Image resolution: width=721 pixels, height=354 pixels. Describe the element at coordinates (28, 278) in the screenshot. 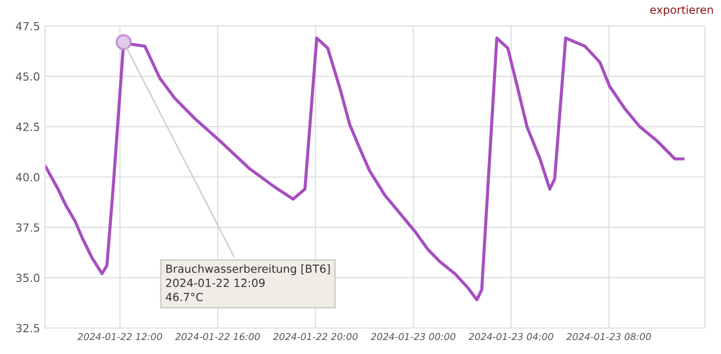

I see `y-tick-label: 35.0` at that location.